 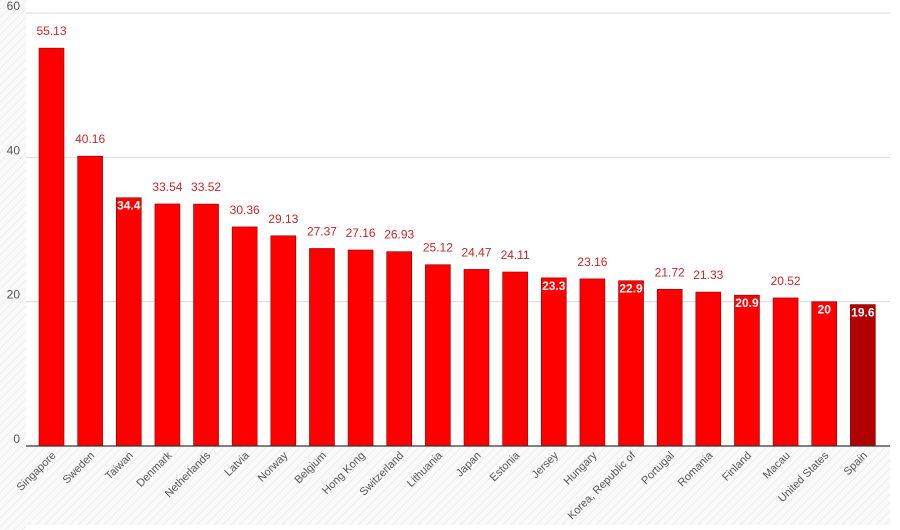 What do you see at coordinates (51, 31) in the screenshot?
I see `data-label: 55.13` at bounding box center [51, 31].